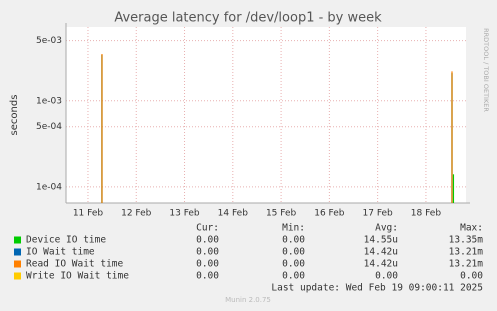 The width and height of the screenshot is (497, 311). Describe the element at coordinates (49, 101) in the screenshot. I see `y-tick-label: 1e-03` at that location.